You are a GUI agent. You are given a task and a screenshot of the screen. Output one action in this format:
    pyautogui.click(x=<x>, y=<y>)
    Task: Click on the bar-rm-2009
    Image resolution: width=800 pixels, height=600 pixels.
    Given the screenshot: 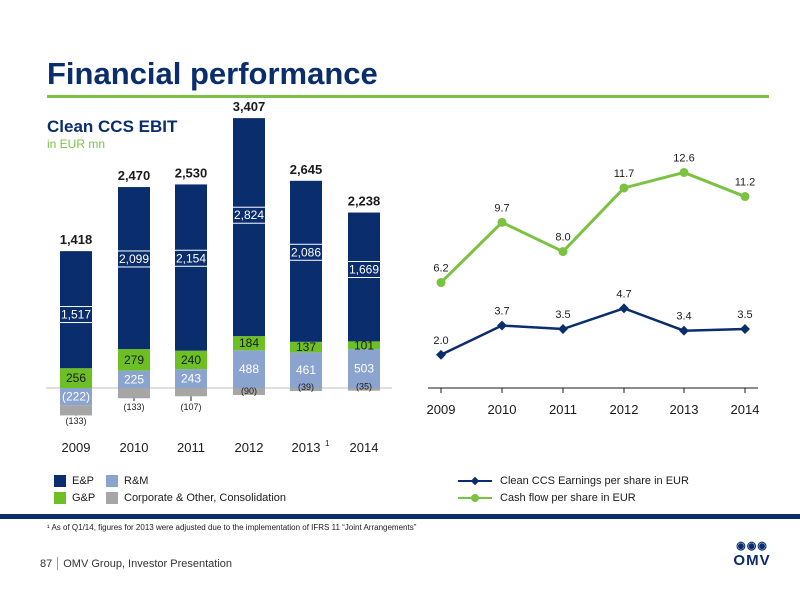 What is the action you would take?
    pyautogui.click(x=76, y=397)
    